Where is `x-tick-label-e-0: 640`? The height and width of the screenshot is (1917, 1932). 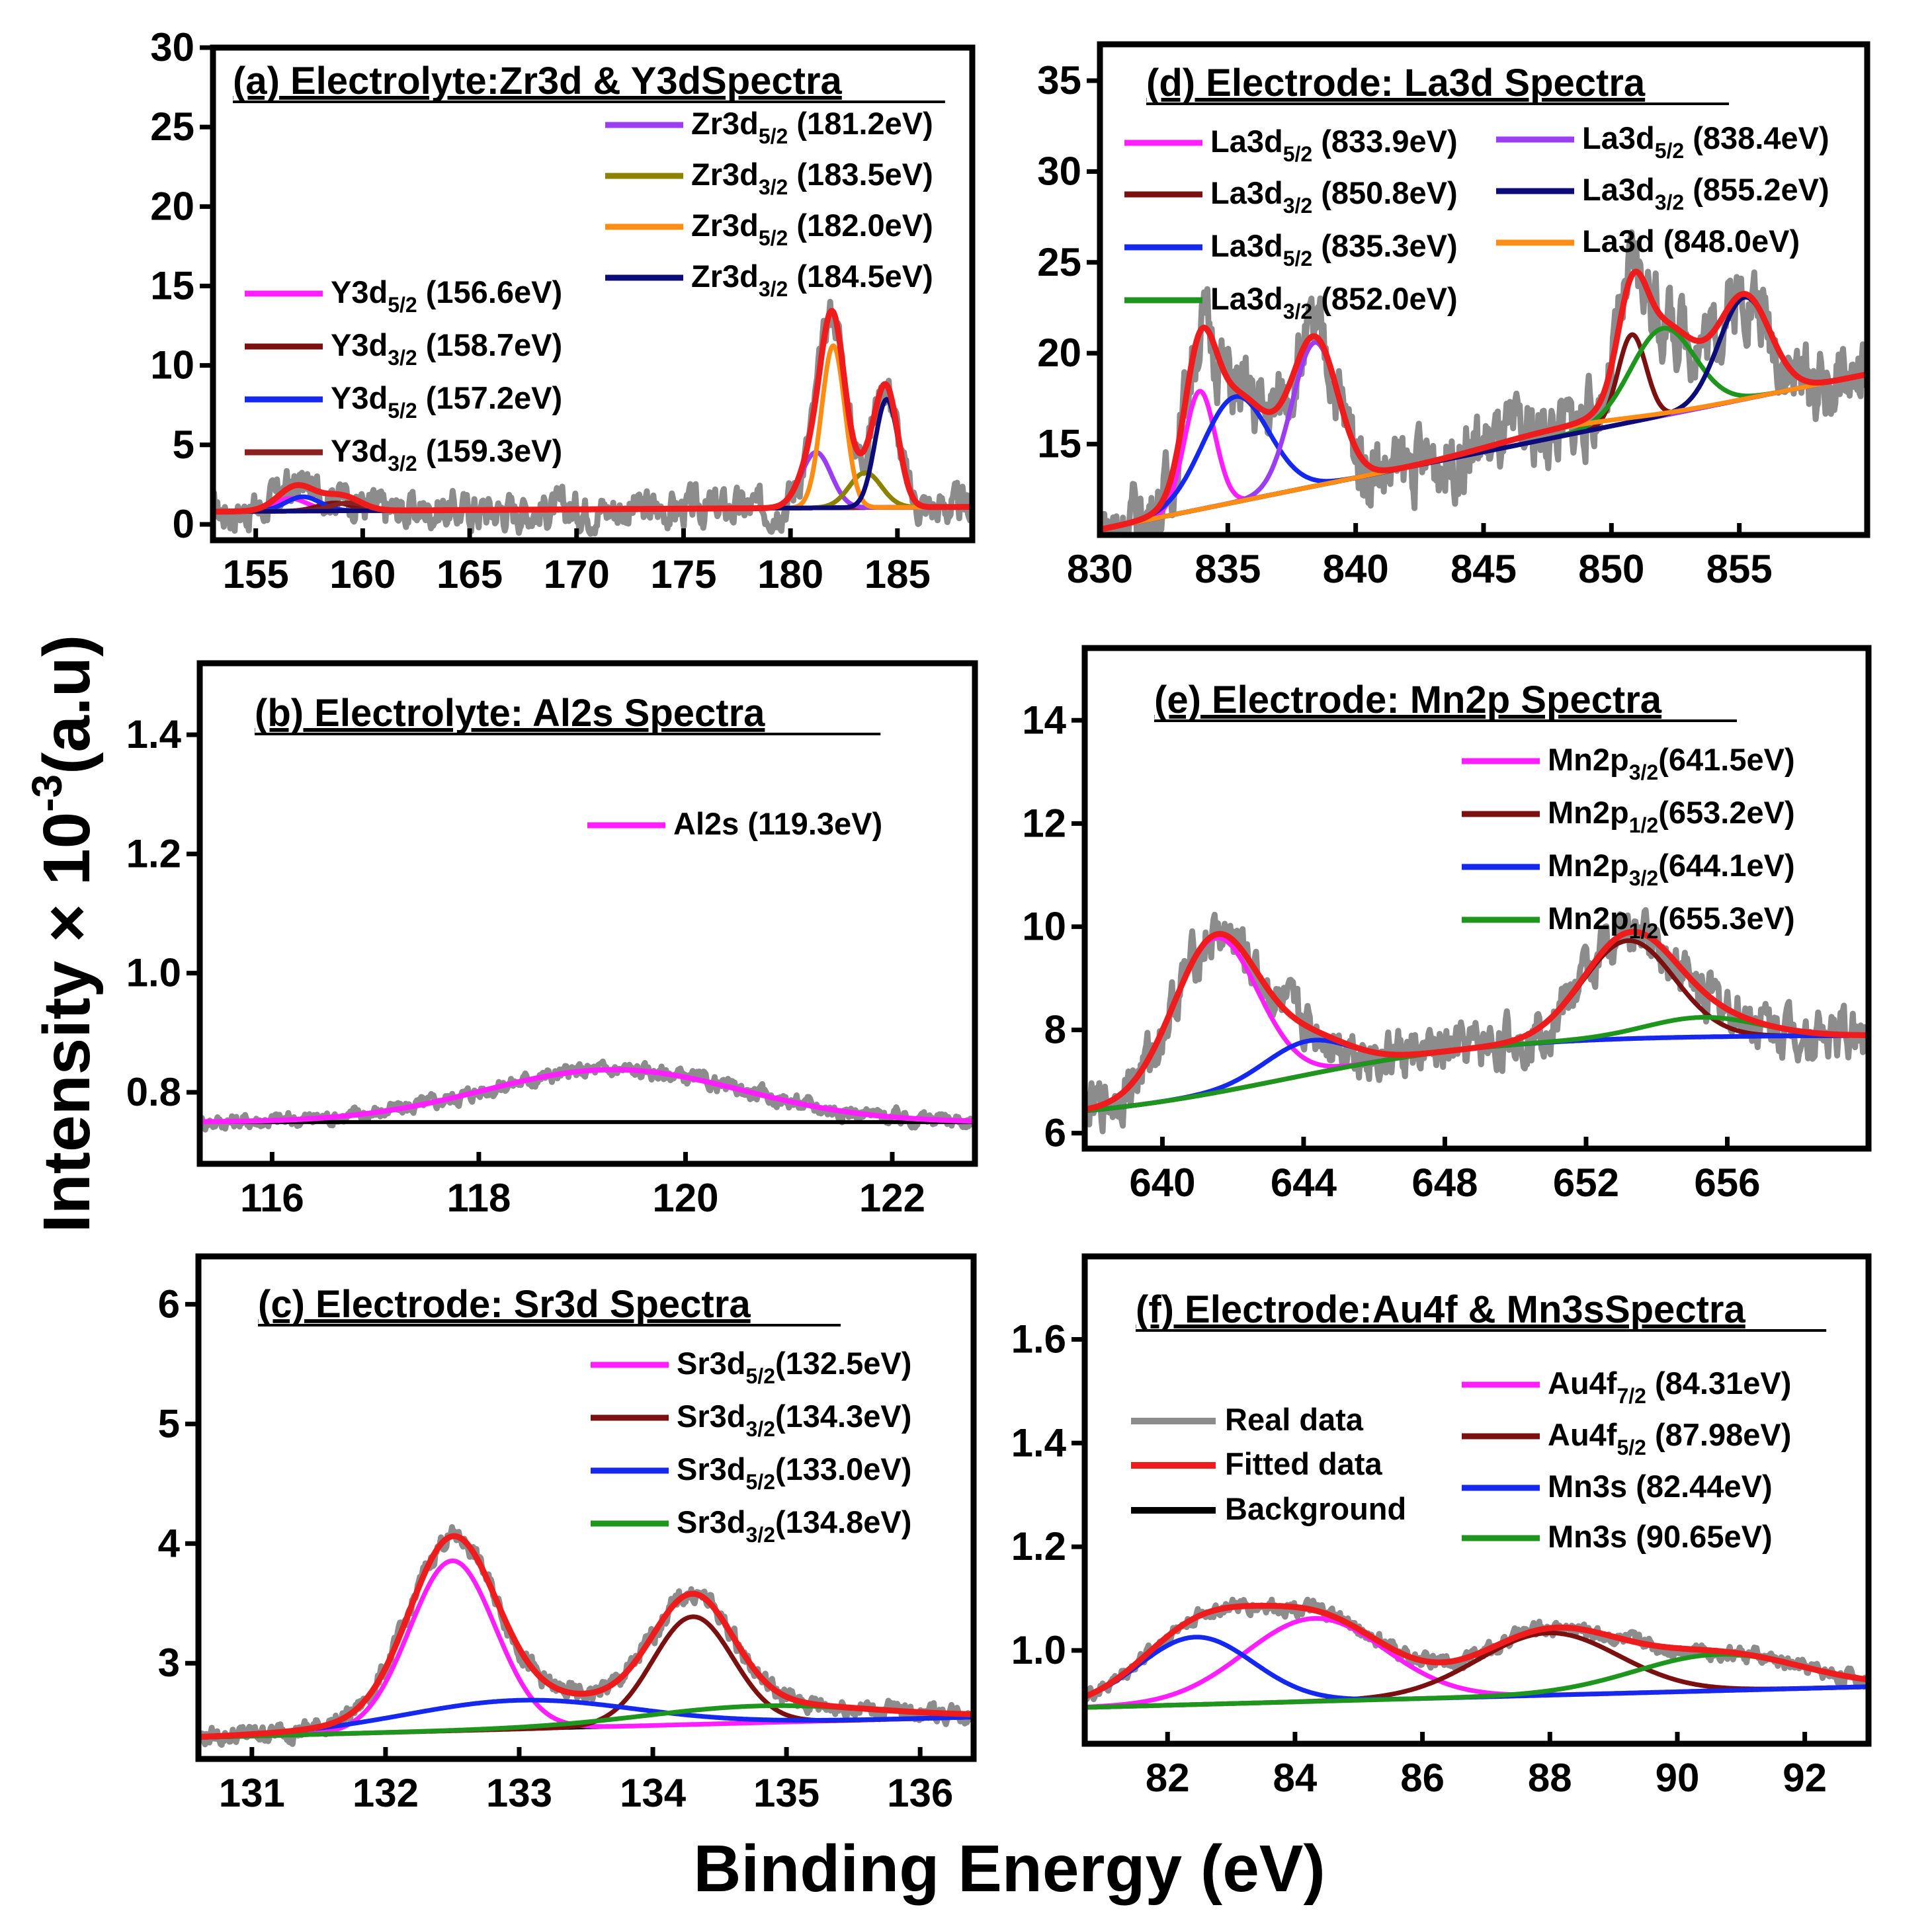
x-tick-label-e-0: 640 is located at coordinates (1162, 1183).